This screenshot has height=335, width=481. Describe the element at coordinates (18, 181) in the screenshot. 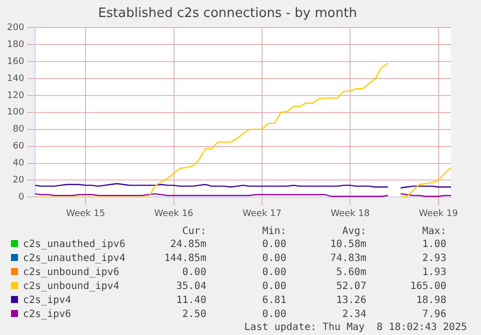

I see `y-tick-label: 20` at that location.